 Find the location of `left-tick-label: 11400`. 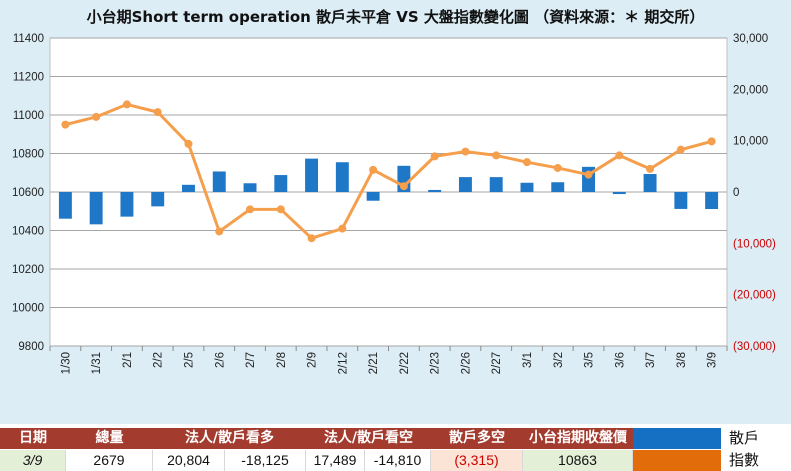

left-tick-label: 11400 is located at coordinates (28, 39).